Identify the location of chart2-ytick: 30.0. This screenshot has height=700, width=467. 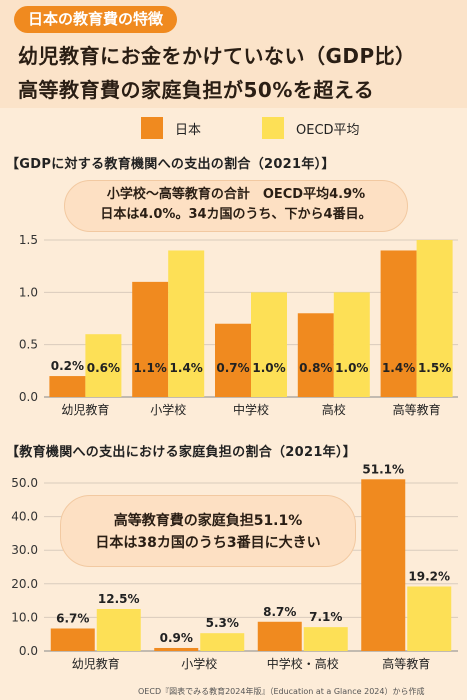
(24, 550).